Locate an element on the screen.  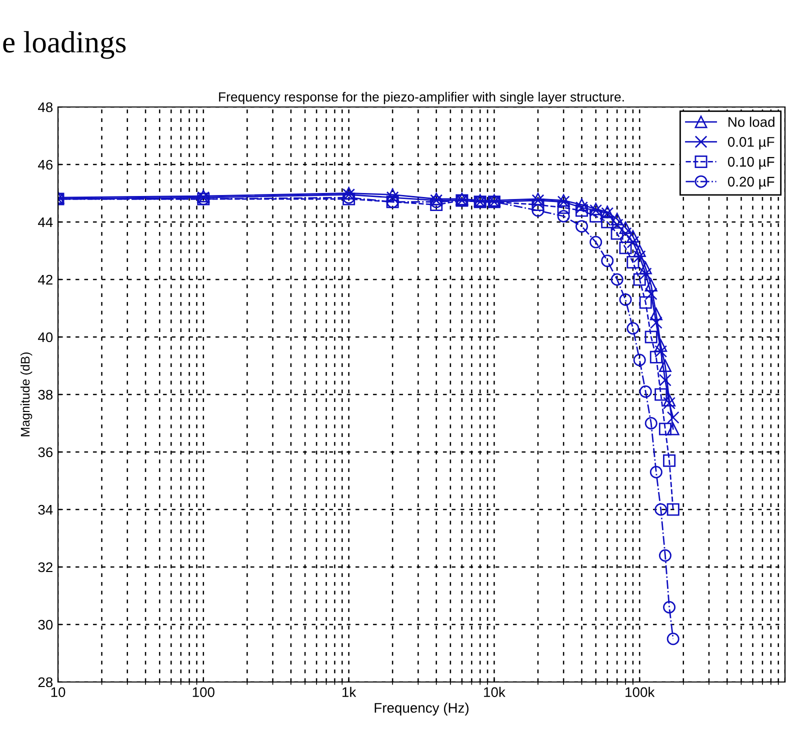
x-tick-label: 10k is located at coordinates (495, 692).